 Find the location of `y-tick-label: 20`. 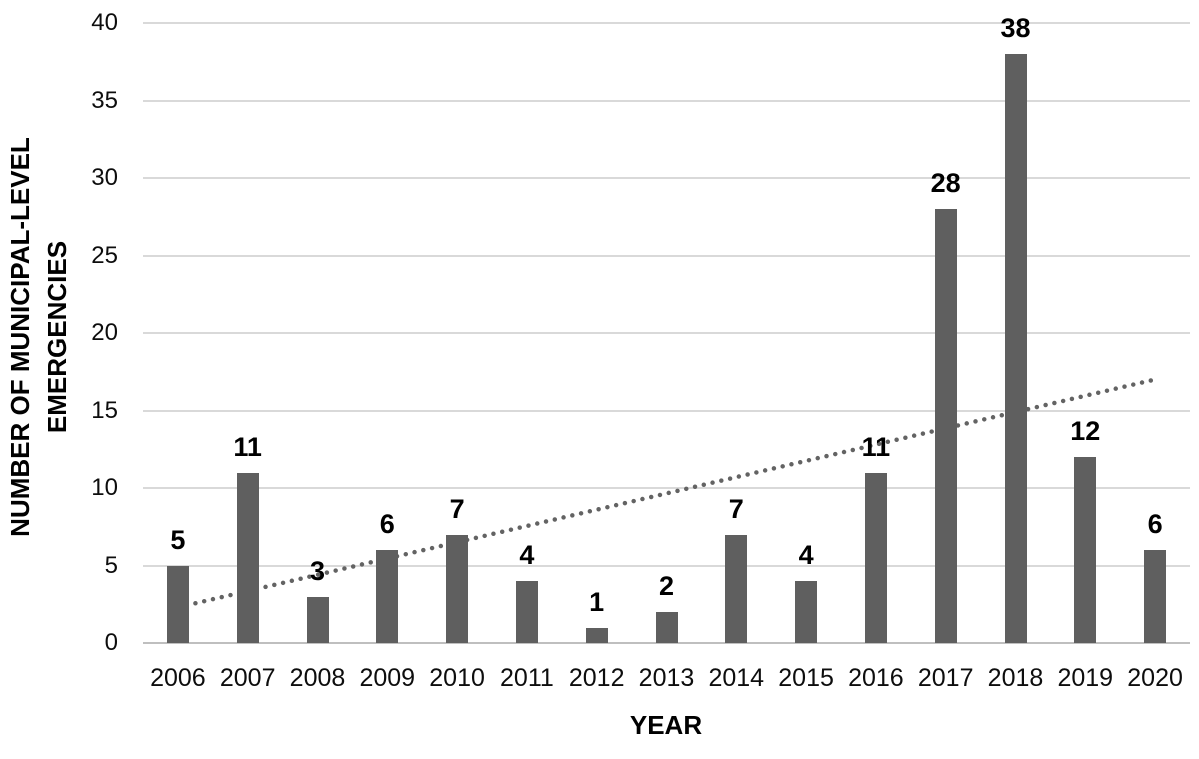

y-tick-label: 20 is located at coordinates (104, 332).